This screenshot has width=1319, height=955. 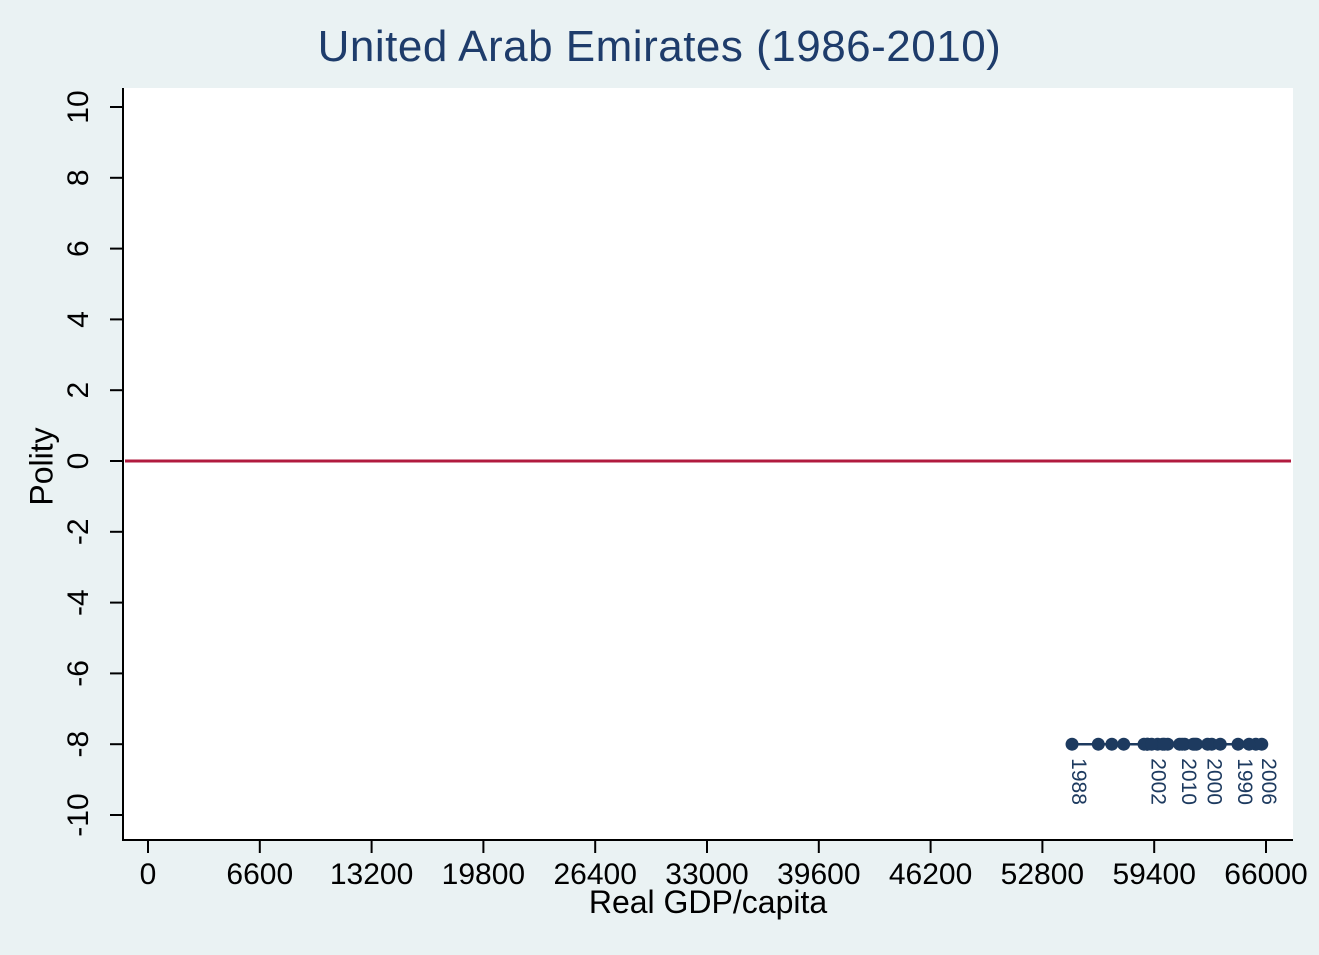 What do you see at coordinates (78, 390) in the screenshot?
I see `y-tick-label: 2` at bounding box center [78, 390].